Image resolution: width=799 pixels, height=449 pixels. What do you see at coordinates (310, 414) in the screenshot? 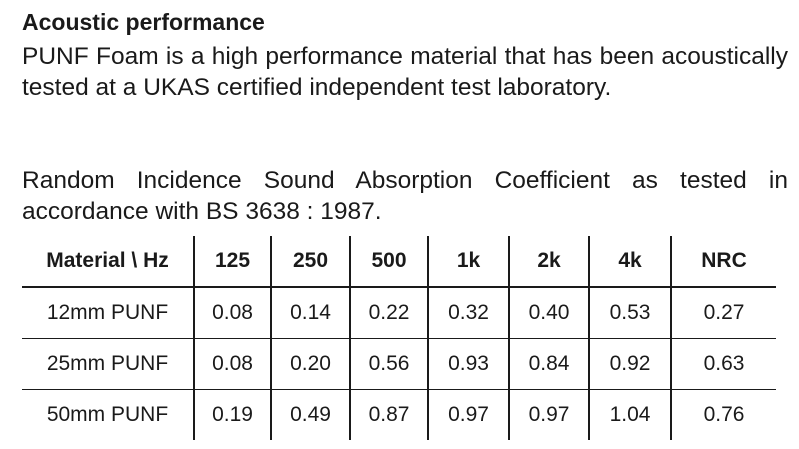
I see `cell: 0.49` at bounding box center [310, 414].